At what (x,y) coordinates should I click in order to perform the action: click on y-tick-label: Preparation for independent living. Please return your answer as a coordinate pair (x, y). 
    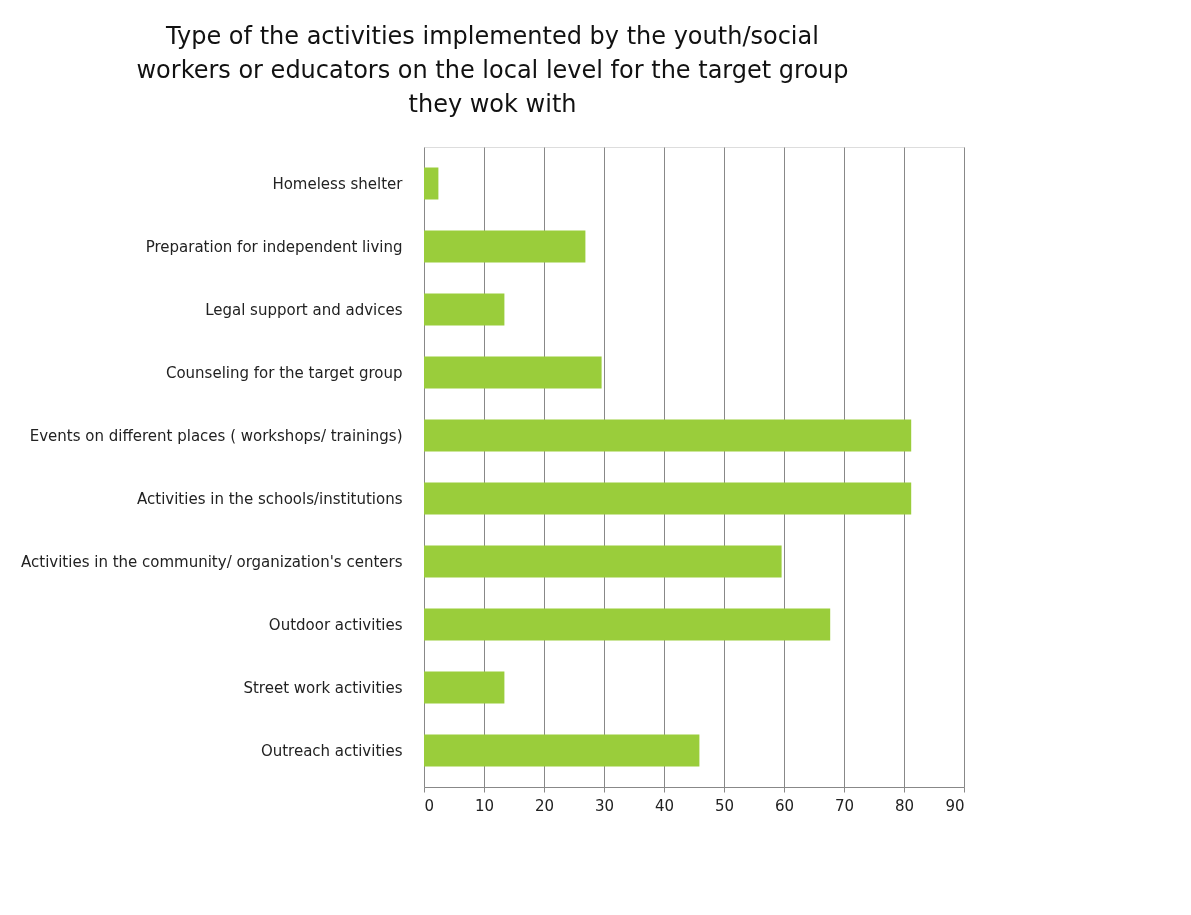
    Looking at the image, I should click on (274, 247).